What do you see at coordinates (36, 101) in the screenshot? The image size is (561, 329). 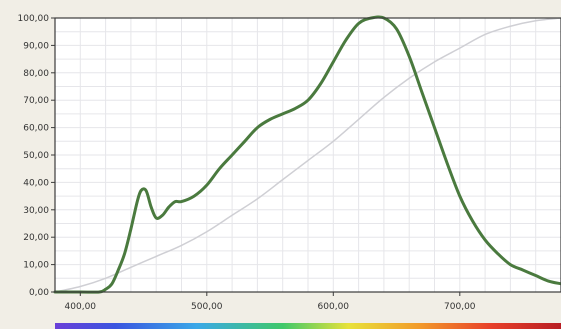 I see `y-tick-label: 70,00` at bounding box center [36, 101].